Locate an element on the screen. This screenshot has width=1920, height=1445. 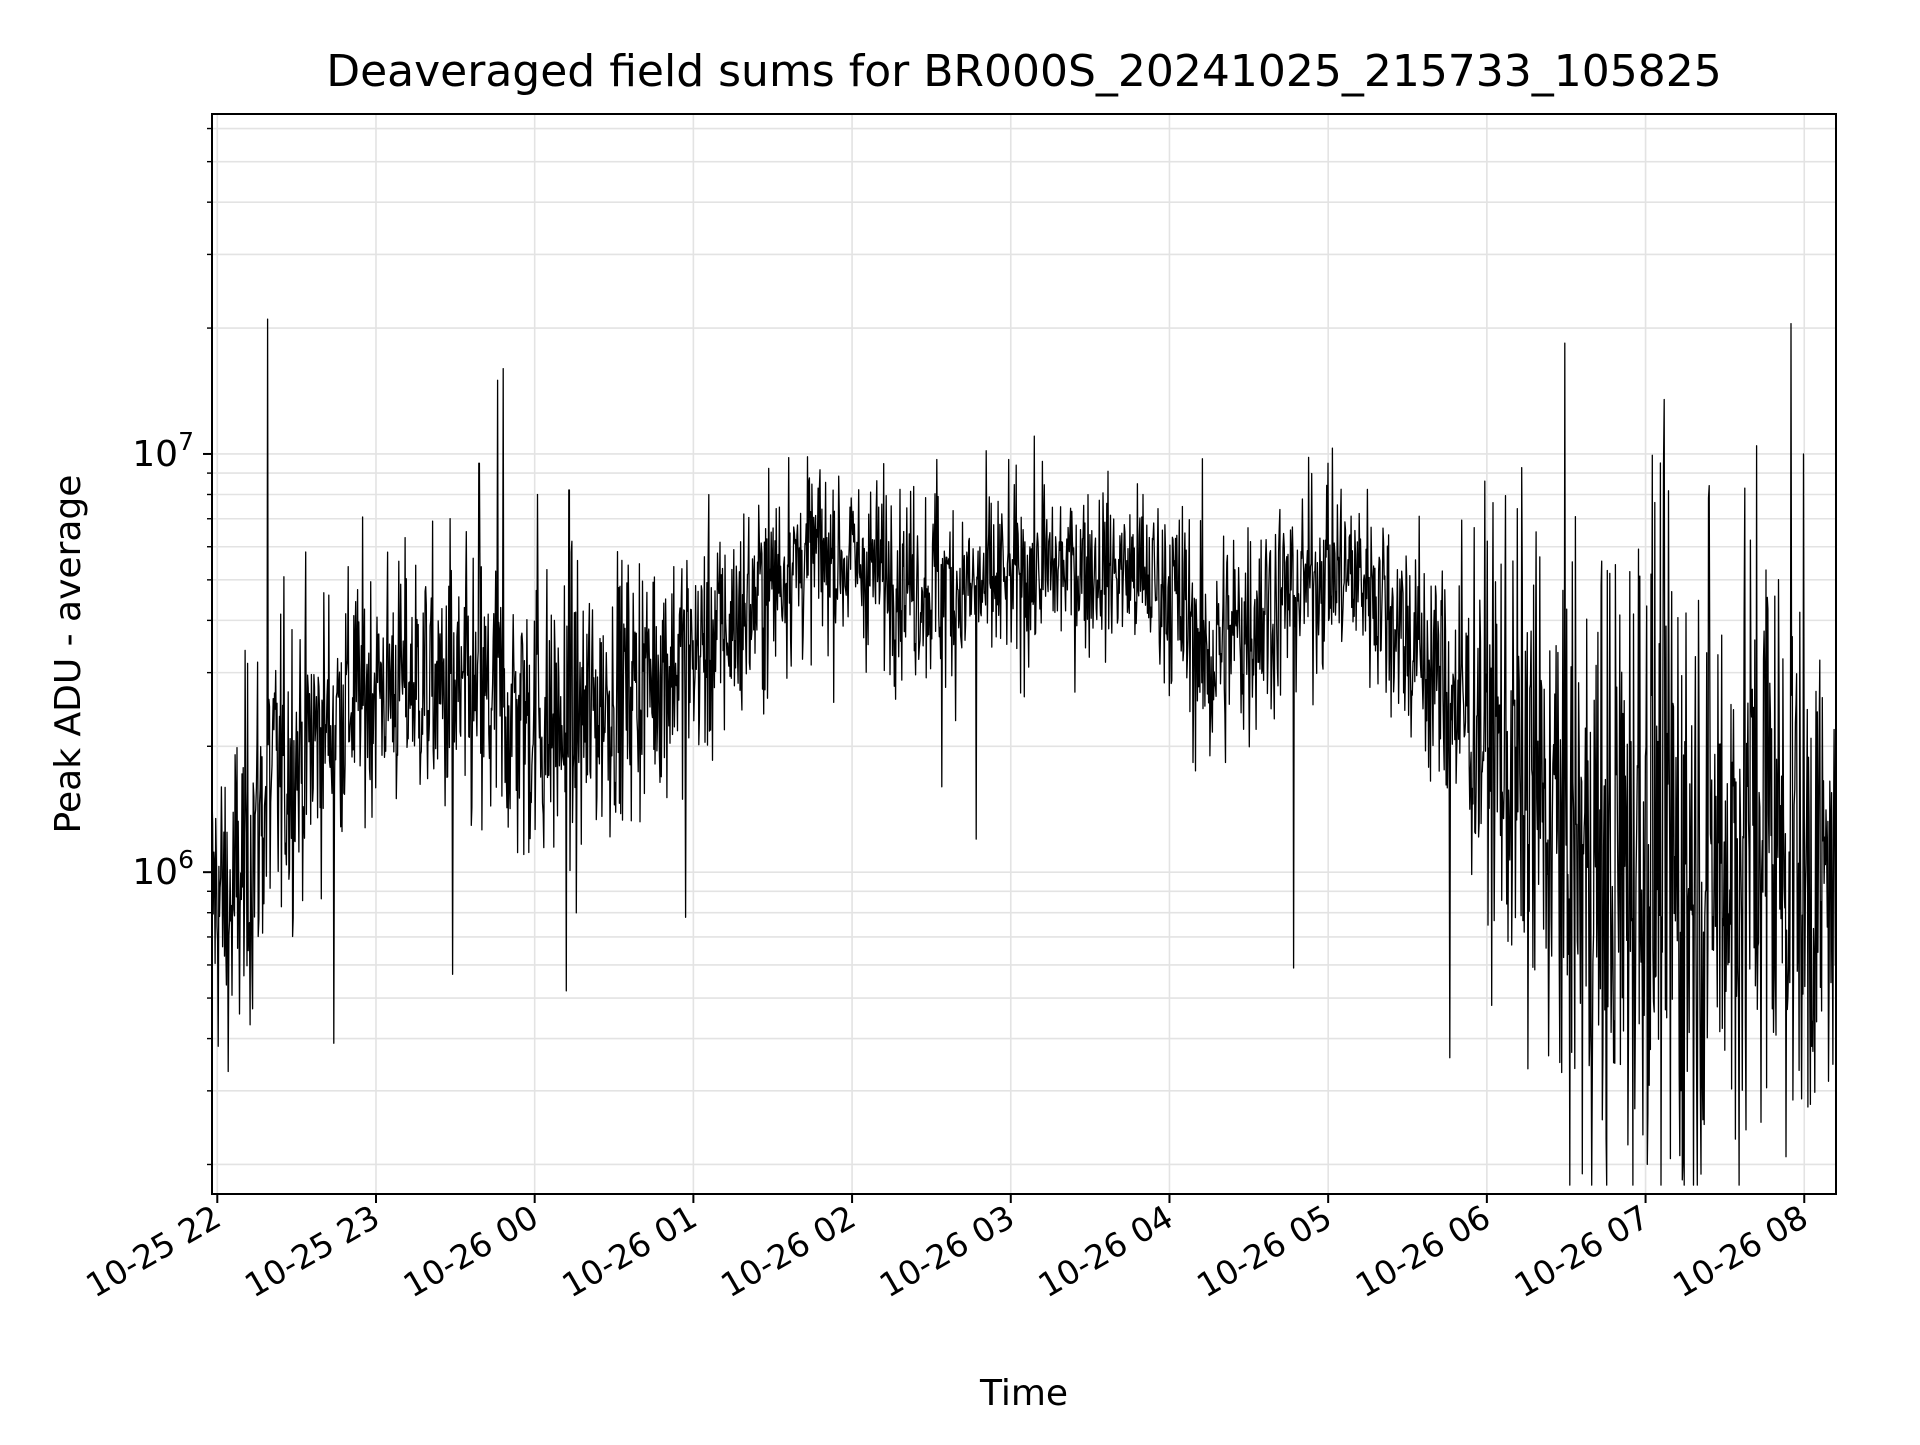
y-axis-label: Peak ADU - average is located at coordinates (68, 654).